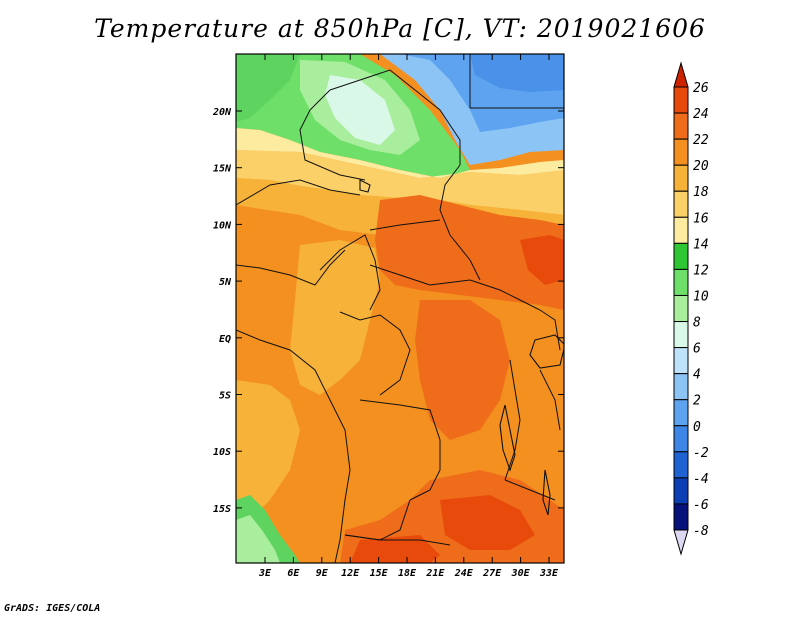 The width and height of the screenshot is (800, 618). What do you see at coordinates (435, 573) in the screenshot?
I see `lon-label: 21E` at bounding box center [435, 573].